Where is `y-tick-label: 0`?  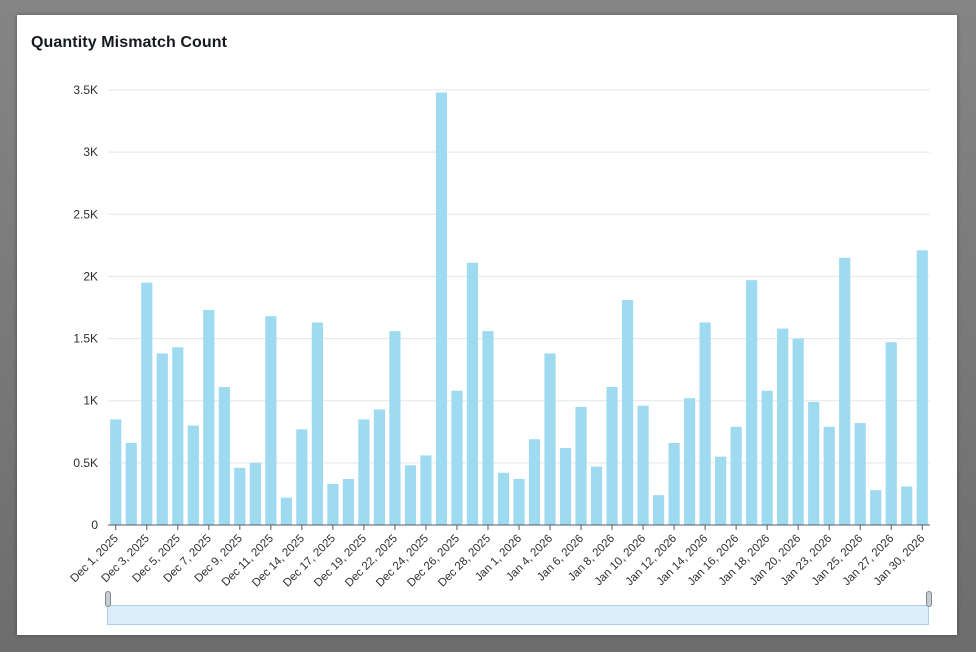 y-tick-label: 0 is located at coordinates (94, 525).